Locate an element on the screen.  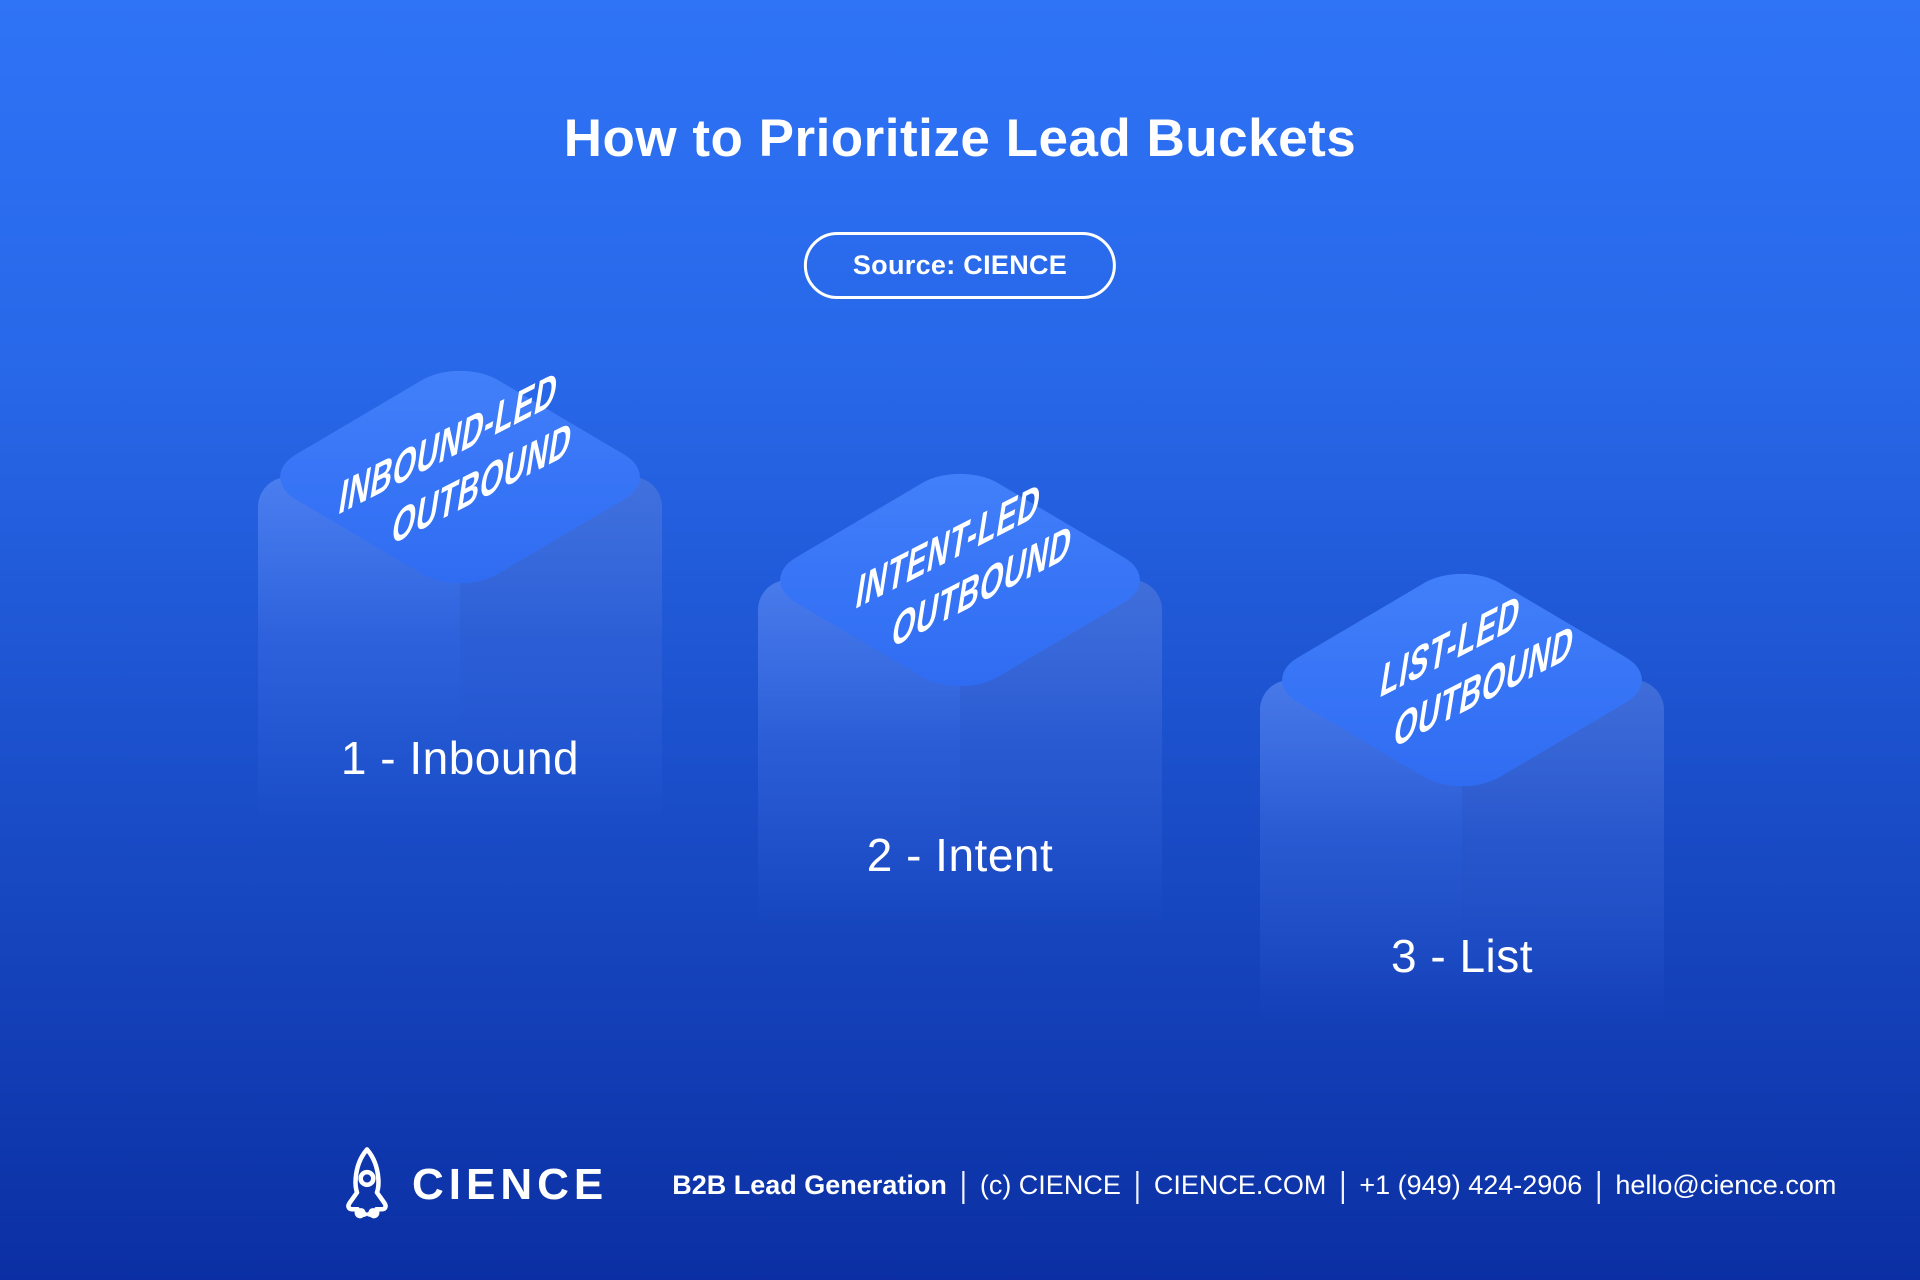
source-badge: Source: CIENCE is located at coordinates (960, 265).